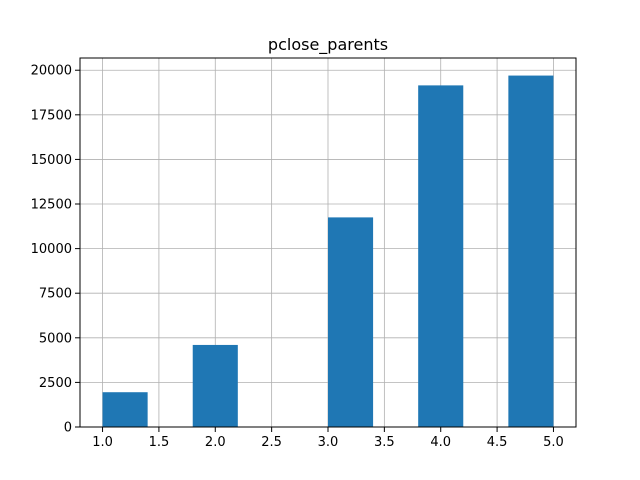 Image resolution: width=640 pixels, height=480 pixels. Describe the element at coordinates (55, 338) in the screenshot. I see `y-tick-label: 5000` at that location.